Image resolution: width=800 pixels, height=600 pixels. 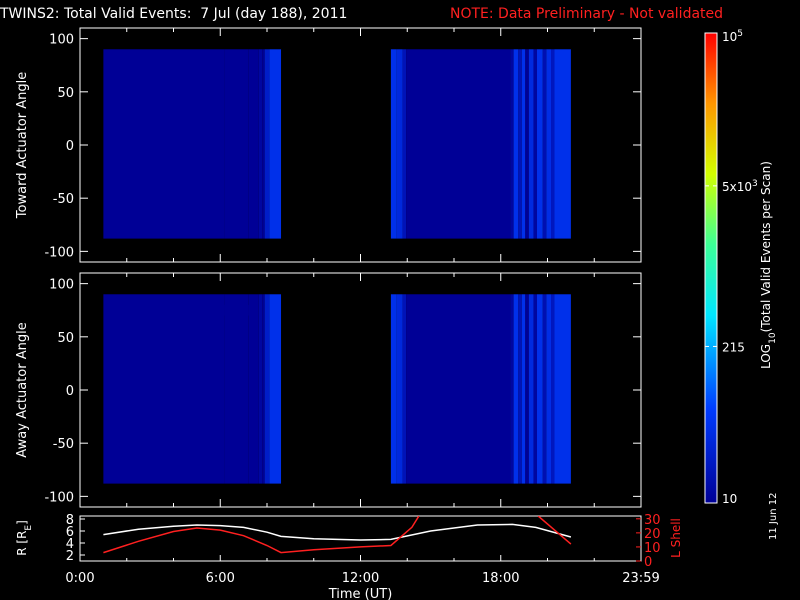 I want to click on y-axis-label: Away Actuator Angle, so click(x=22, y=389).